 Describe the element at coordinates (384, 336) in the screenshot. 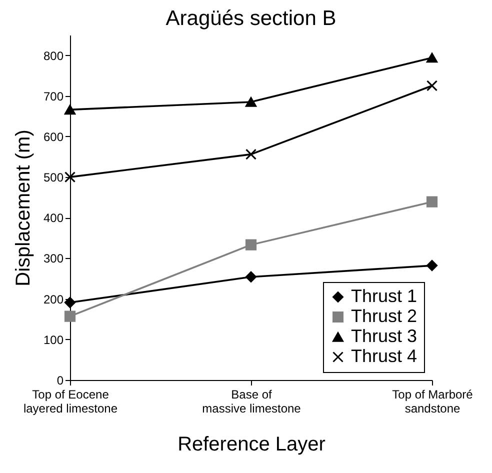

I see `legend-label: Thrust 3` at that location.